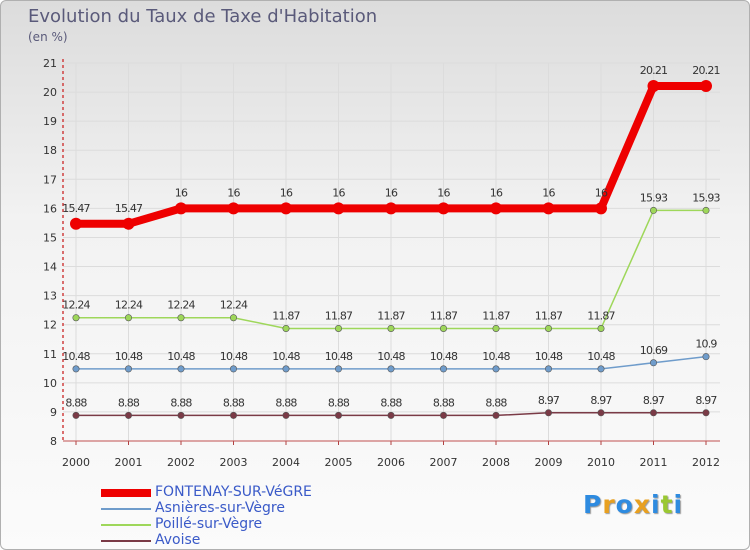 Image resolution: width=750 pixels, height=550 pixels. Describe the element at coordinates (50, 383) in the screenshot. I see `y-tick-label: 10` at that location.